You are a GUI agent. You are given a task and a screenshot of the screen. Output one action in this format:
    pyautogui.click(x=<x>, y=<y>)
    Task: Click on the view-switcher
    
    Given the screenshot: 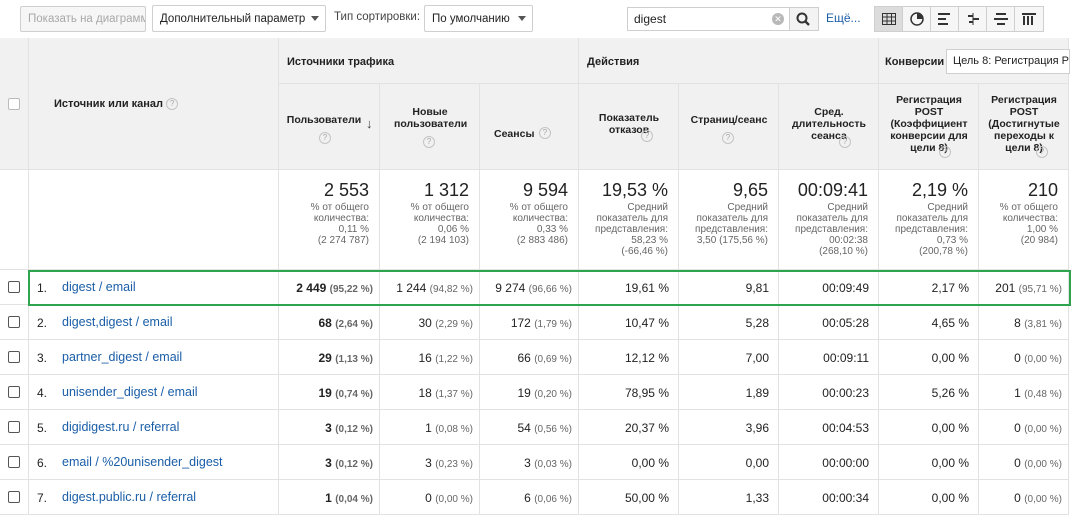 What is the action you would take?
    pyautogui.click(x=959, y=19)
    